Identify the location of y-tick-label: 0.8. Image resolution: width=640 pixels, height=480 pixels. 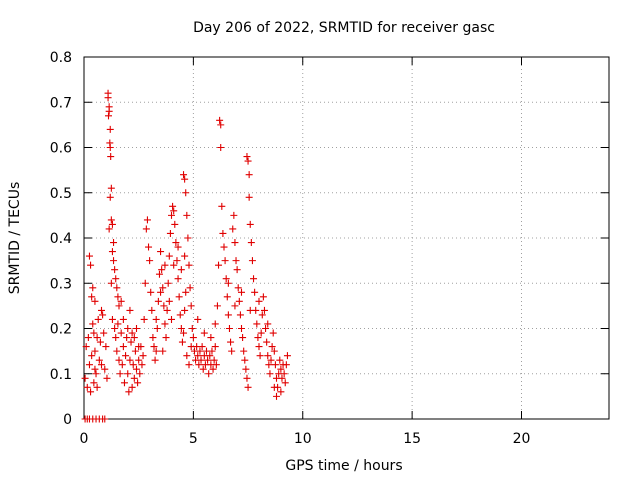
(61, 58).